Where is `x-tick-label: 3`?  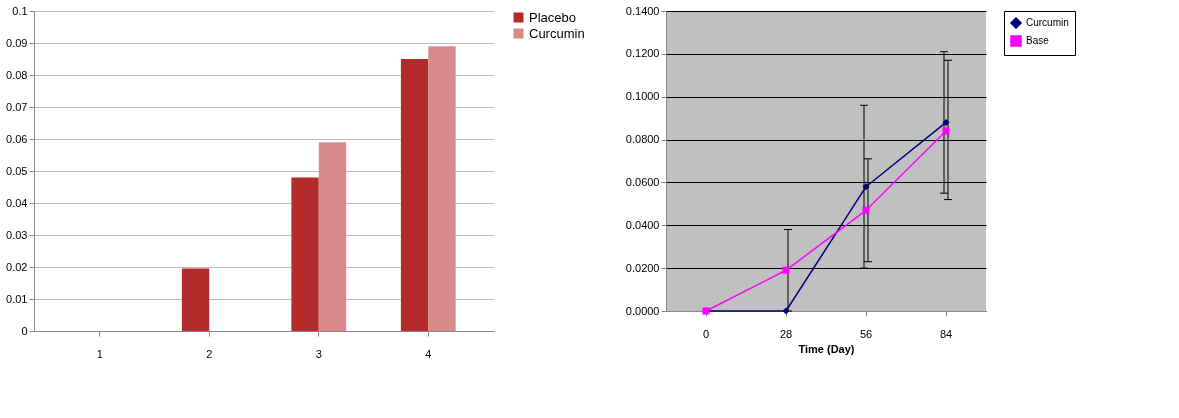 x-tick-label: 3 is located at coordinates (318, 353).